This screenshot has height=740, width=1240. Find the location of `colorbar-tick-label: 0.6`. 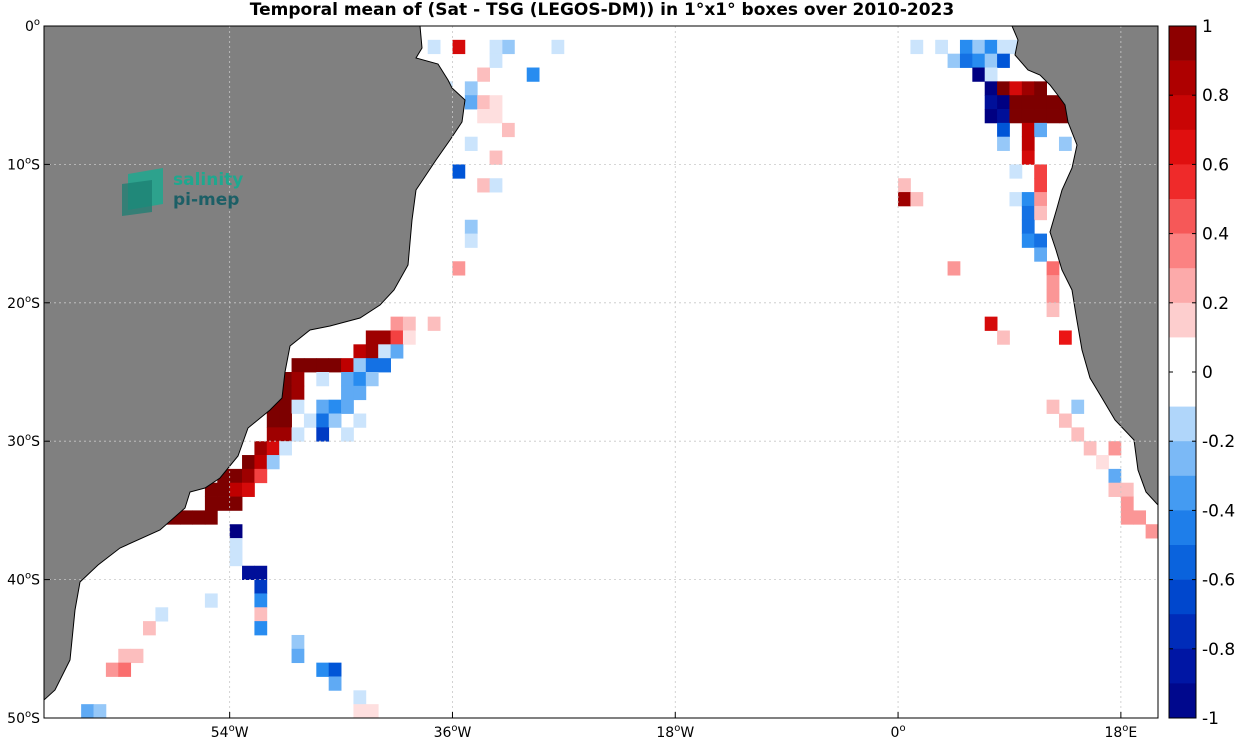

colorbar-tick-label: 0.6 is located at coordinates (1215, 165).